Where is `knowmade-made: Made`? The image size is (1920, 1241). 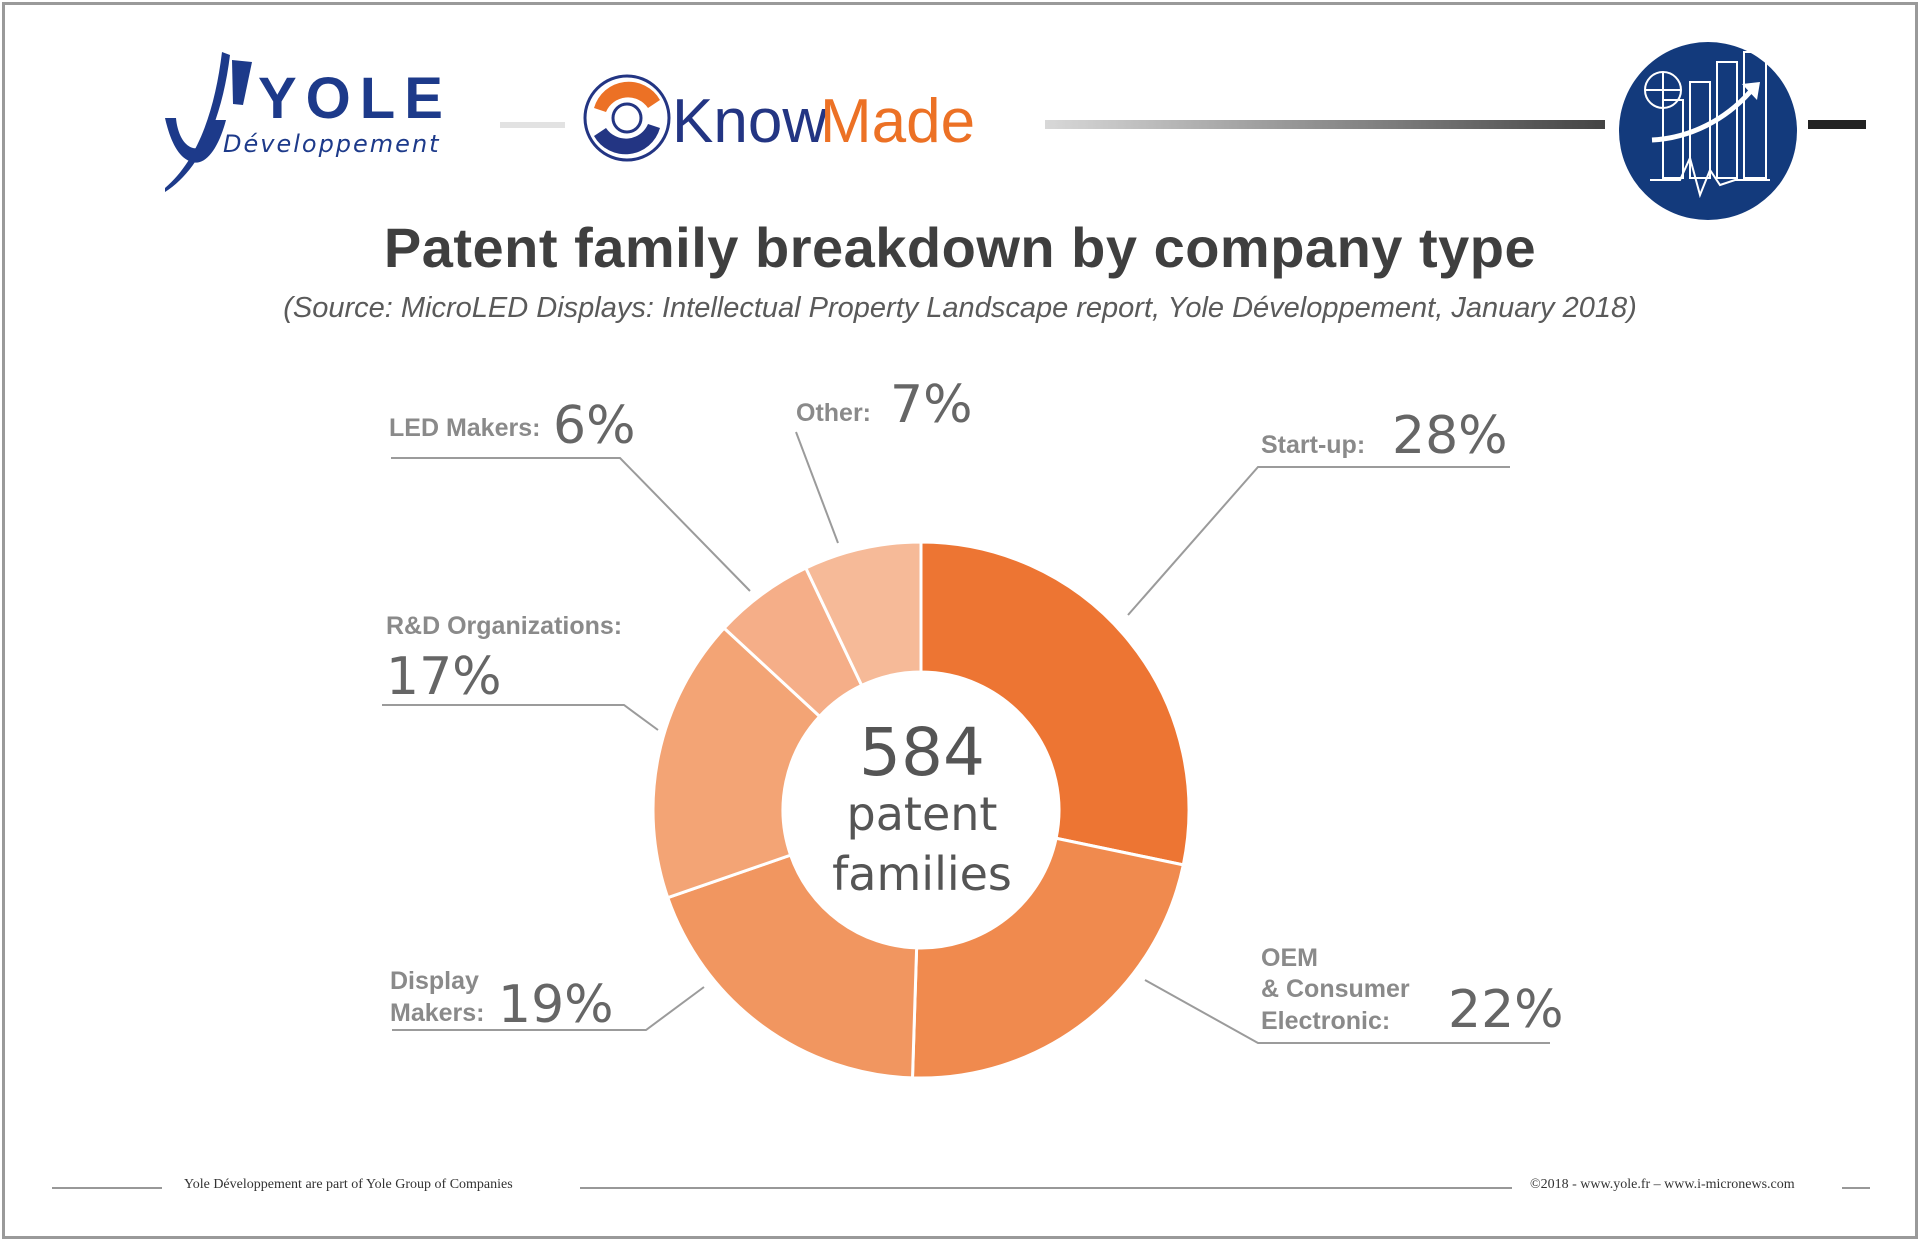
knowmade-made: Made is located at coordinates (897, 121).